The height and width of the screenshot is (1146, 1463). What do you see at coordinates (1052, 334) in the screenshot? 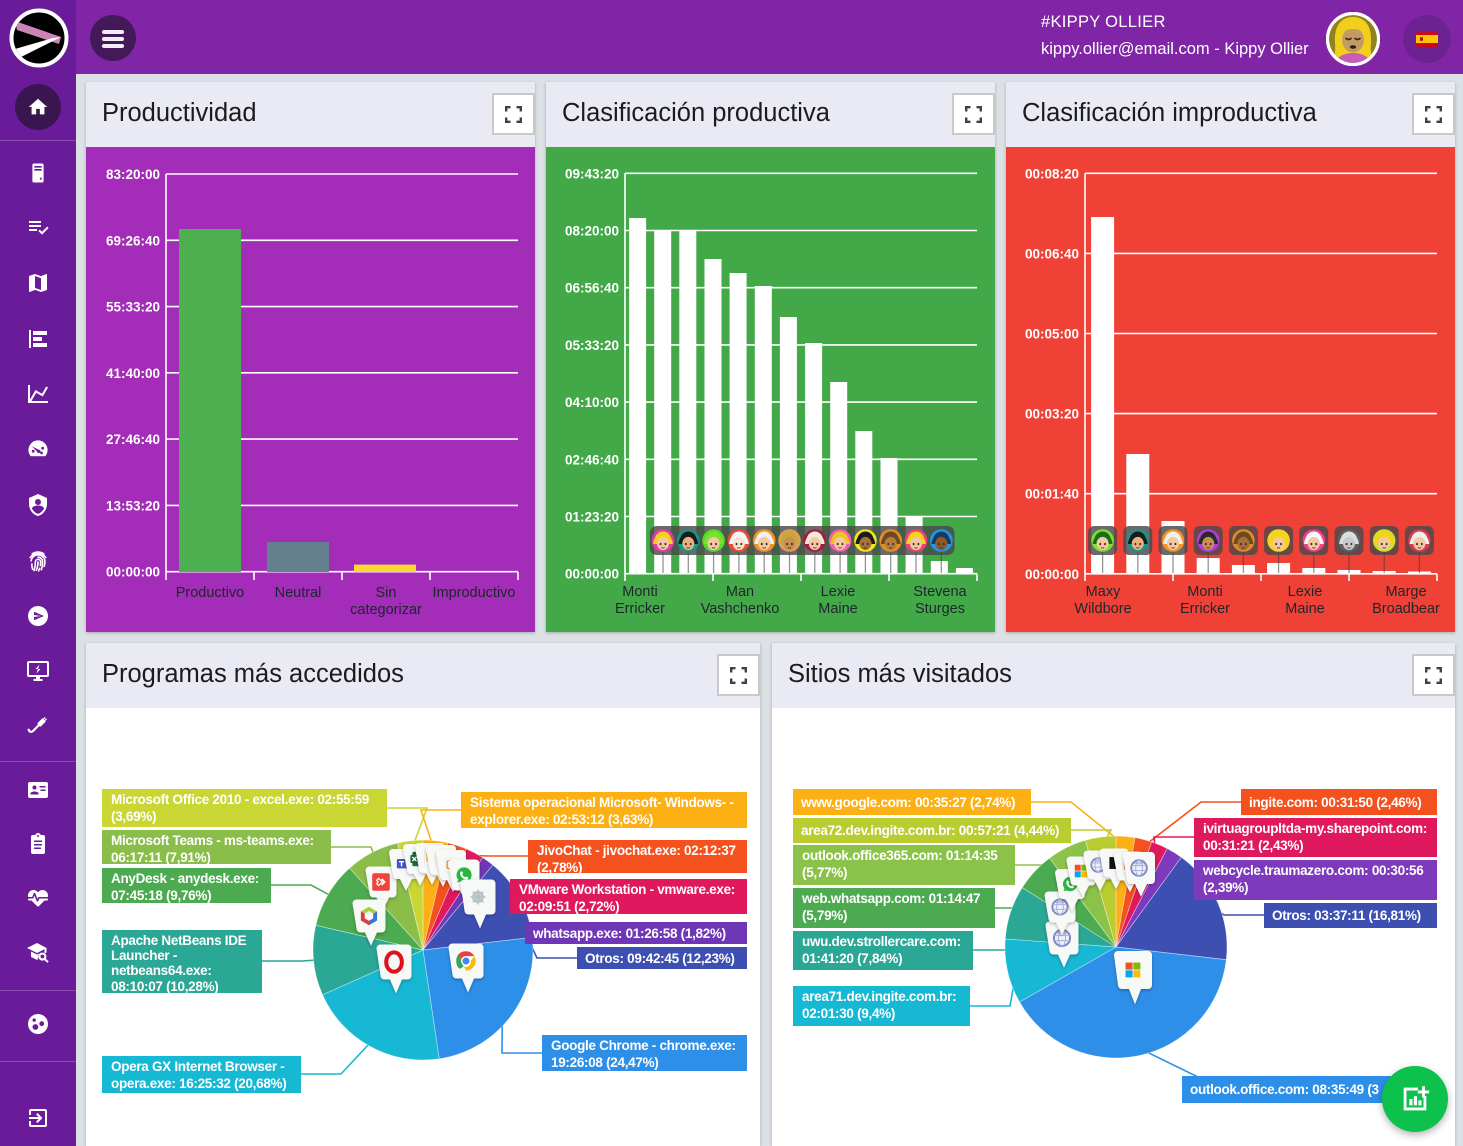
I see `svg-text: 00:05:00` at bounding box center [1052, 334].